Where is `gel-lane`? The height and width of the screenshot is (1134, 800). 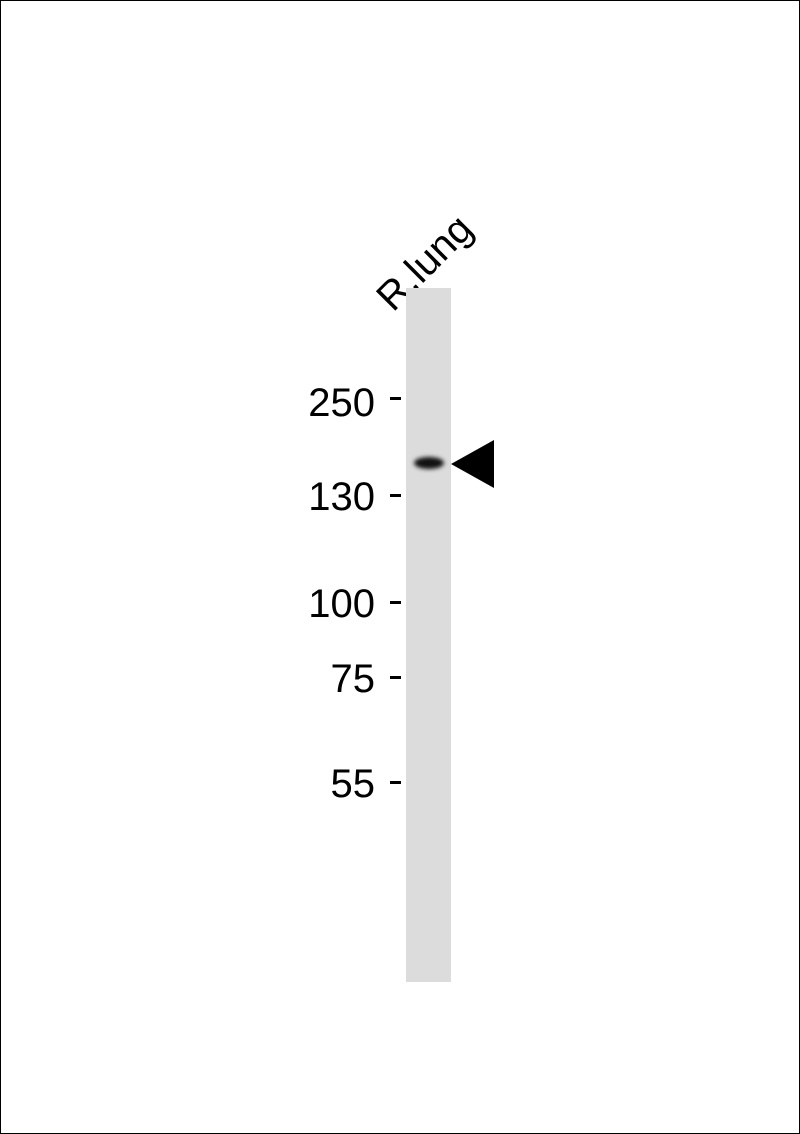
gel-lane is located at coordinates (428, 635).